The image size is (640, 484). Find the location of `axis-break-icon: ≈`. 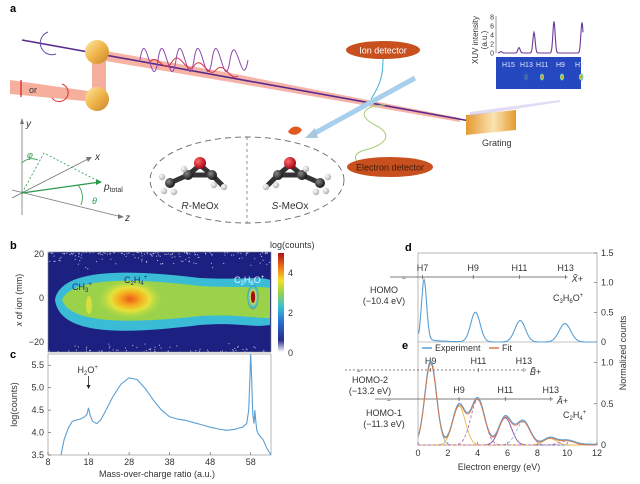

axis-break-icon: ≈ is located at coordinates (389, 400).